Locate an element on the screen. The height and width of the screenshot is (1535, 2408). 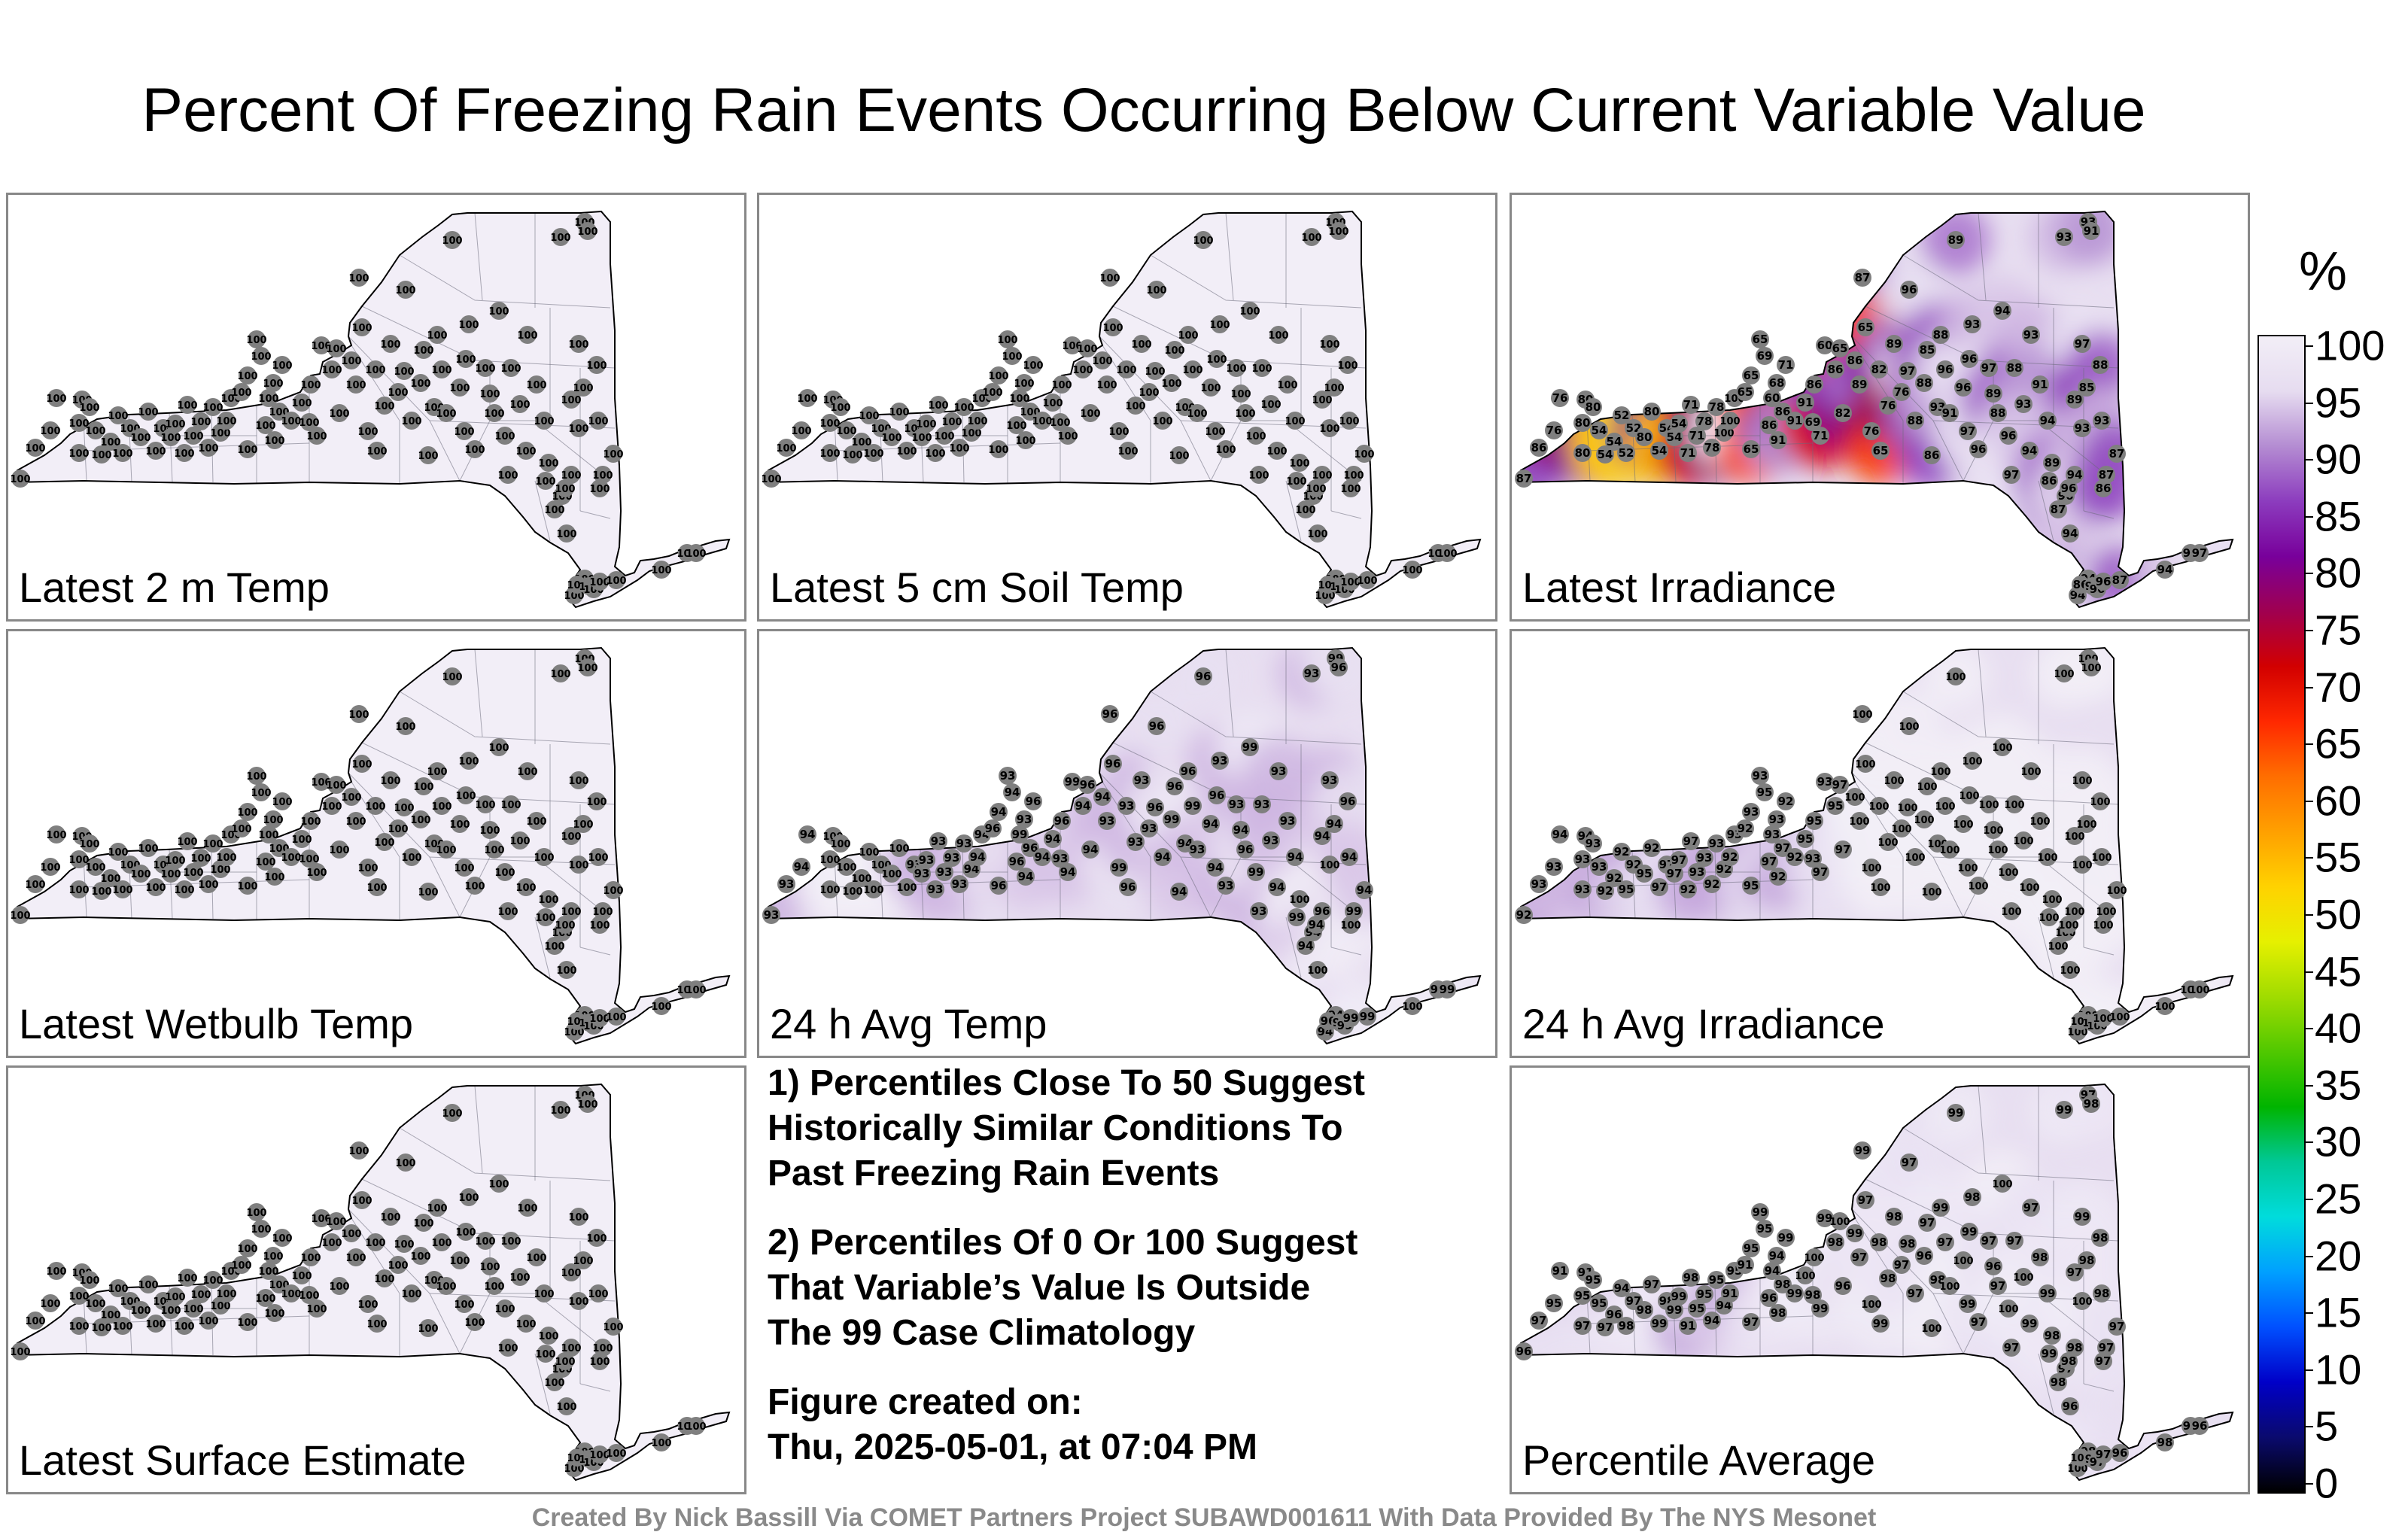
station-value: 71 is located at coordinates (1697, 435).